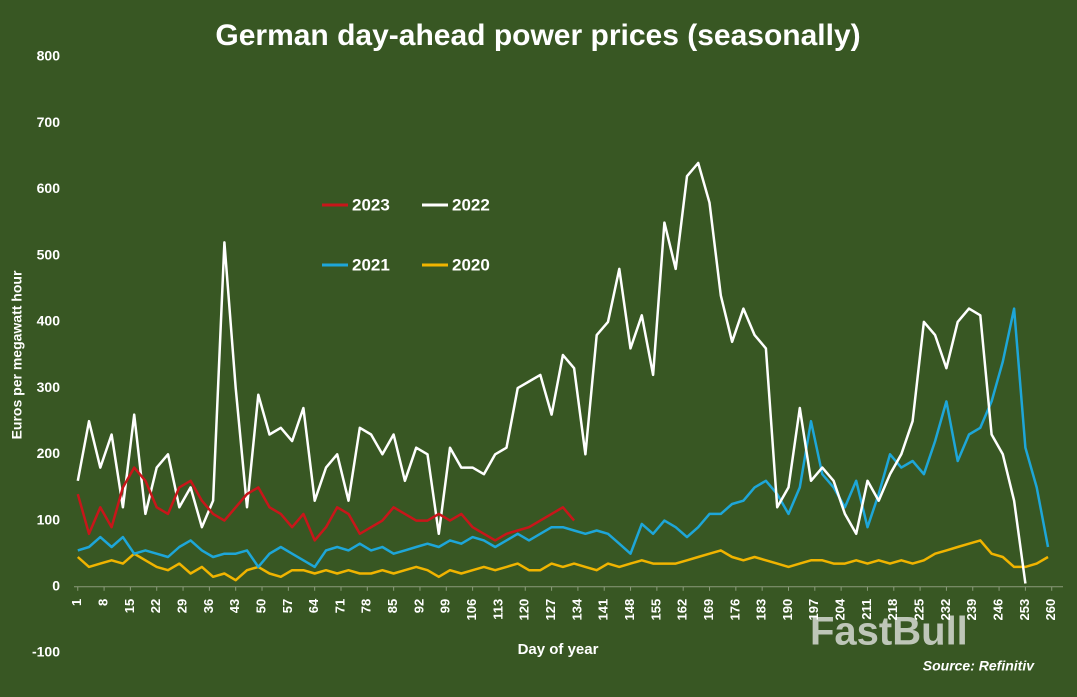 This screenshot has width=1077, height=697. Describe the element at coordinates (49, 321) in the screenshot. I see `y-tick-label: 400` at that location.